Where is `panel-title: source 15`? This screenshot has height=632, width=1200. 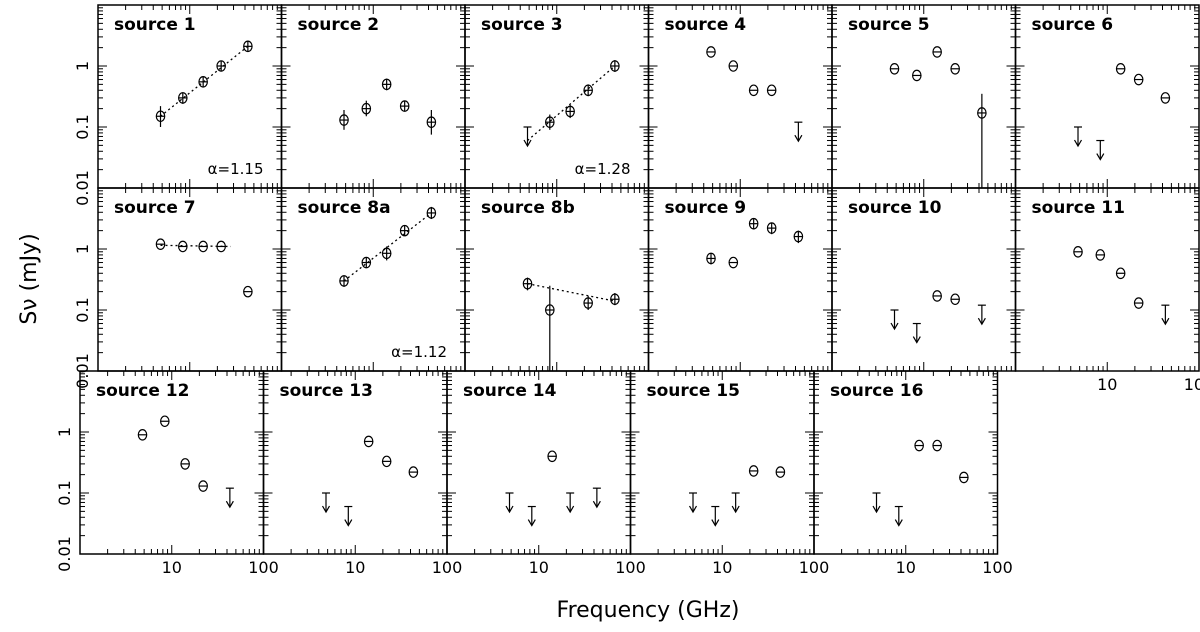 panel-title: source 15 is located at coordinates (693, 391).